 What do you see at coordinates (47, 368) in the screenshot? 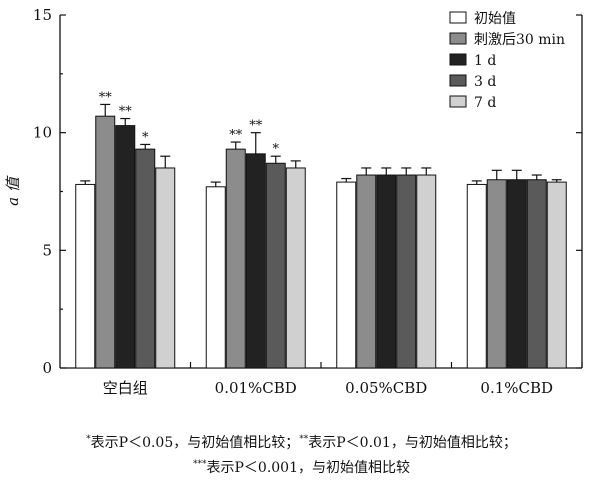
I see `y-tick-label: 0` at bounding box center [47, 368].